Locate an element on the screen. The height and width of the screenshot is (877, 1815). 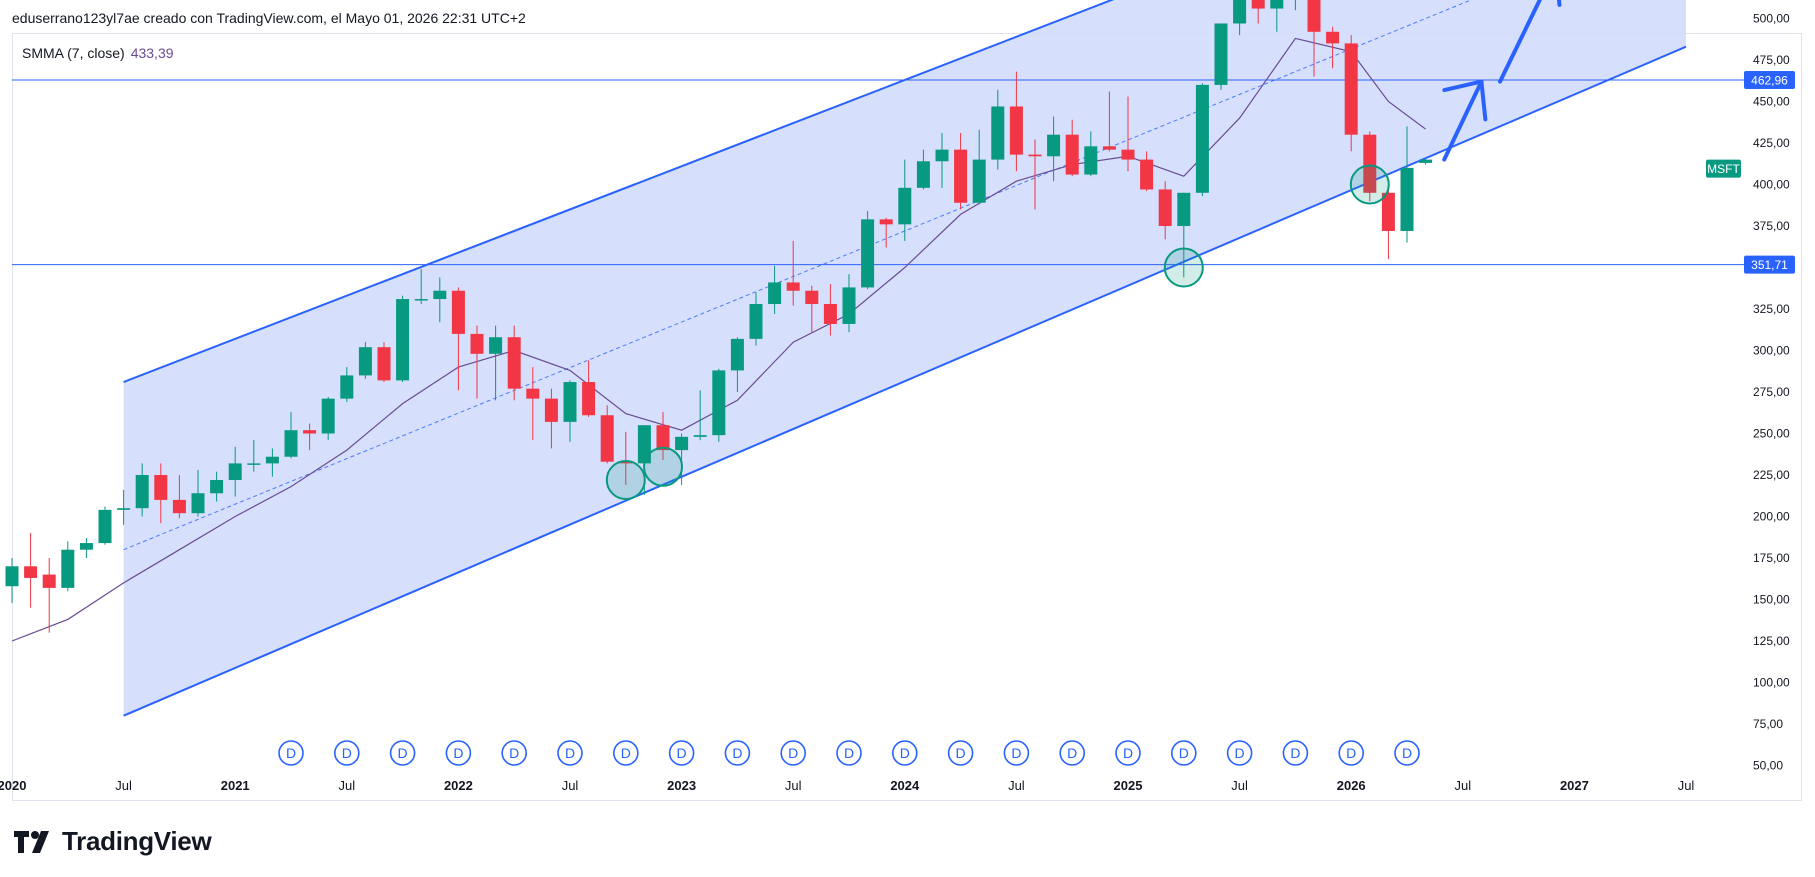
x-tick-label: 2022 is located at coordinates (458, 785).